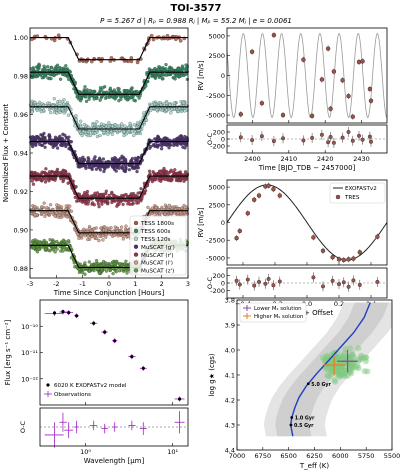  Describe the element at coordinates (21, 38) in the screenshot. I see `transit-ytick-label: 1.00` at that location.